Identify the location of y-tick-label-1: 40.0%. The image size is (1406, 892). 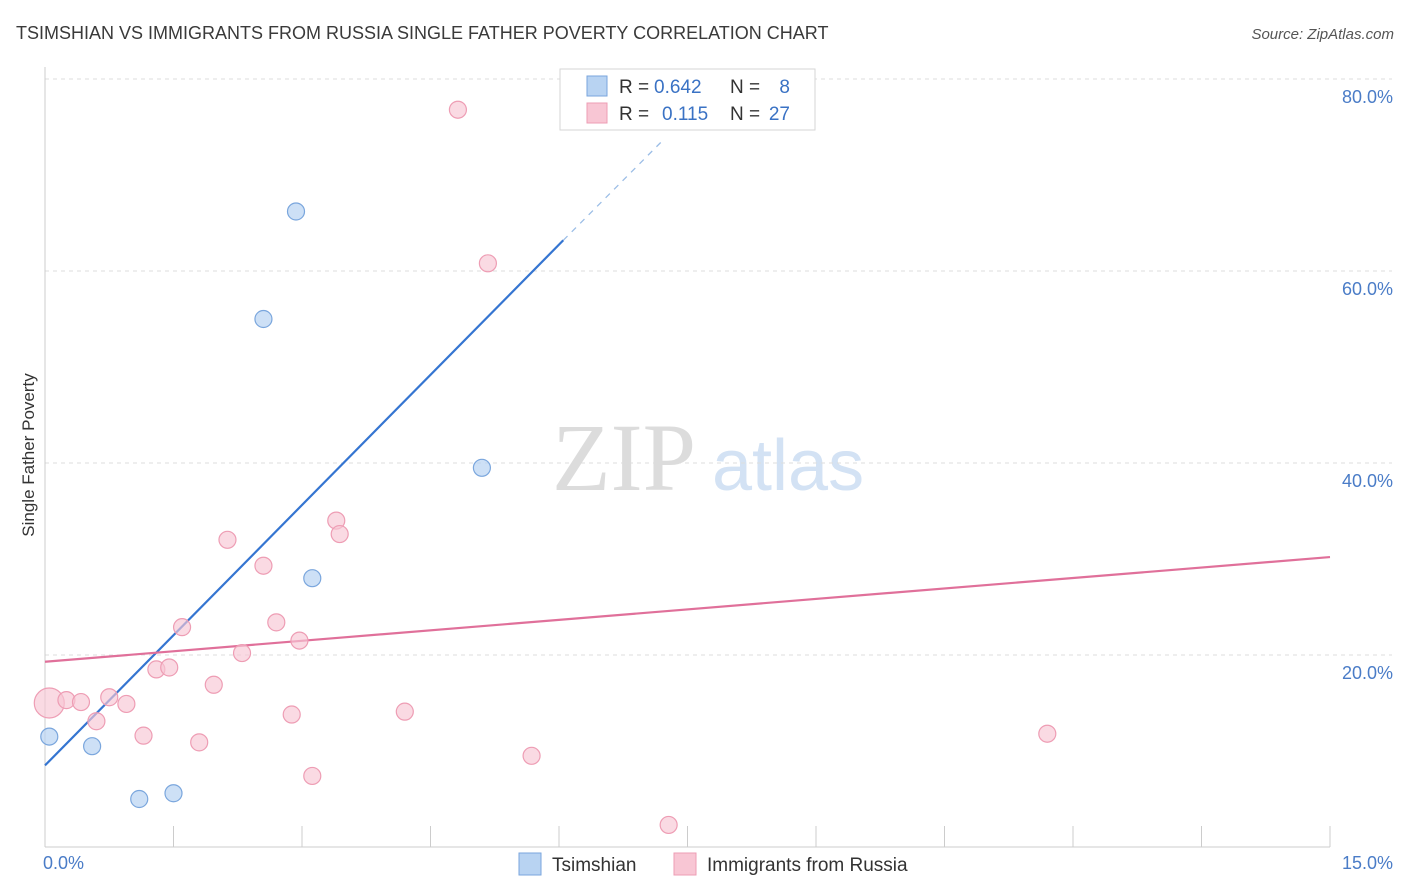
(1367, 481).